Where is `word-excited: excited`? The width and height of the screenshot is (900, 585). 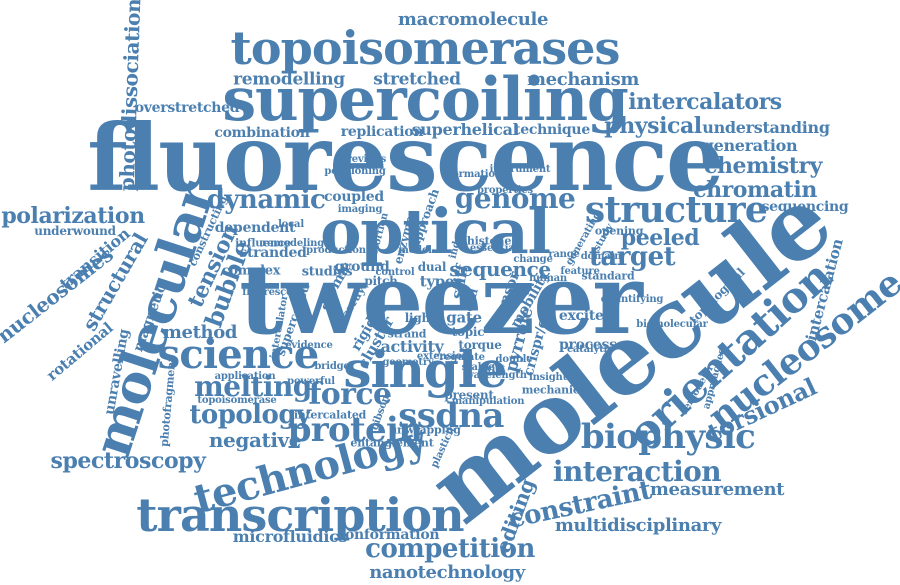 word-excited: excited is located at coordinates (586, 316).